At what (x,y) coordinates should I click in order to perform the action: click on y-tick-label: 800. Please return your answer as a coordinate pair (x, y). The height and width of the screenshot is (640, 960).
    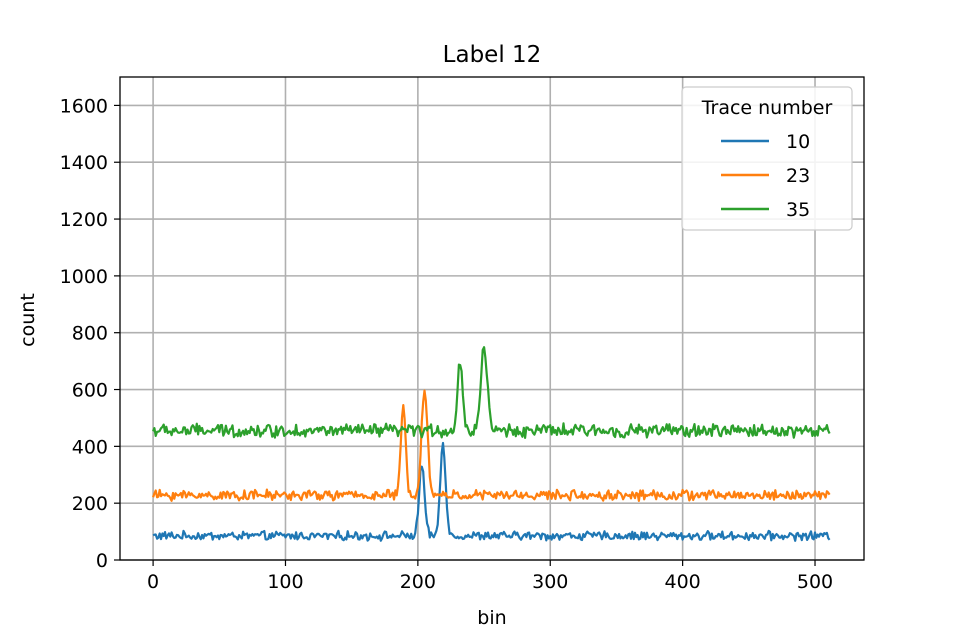
    Looking at the image, I should click on (90, 334).